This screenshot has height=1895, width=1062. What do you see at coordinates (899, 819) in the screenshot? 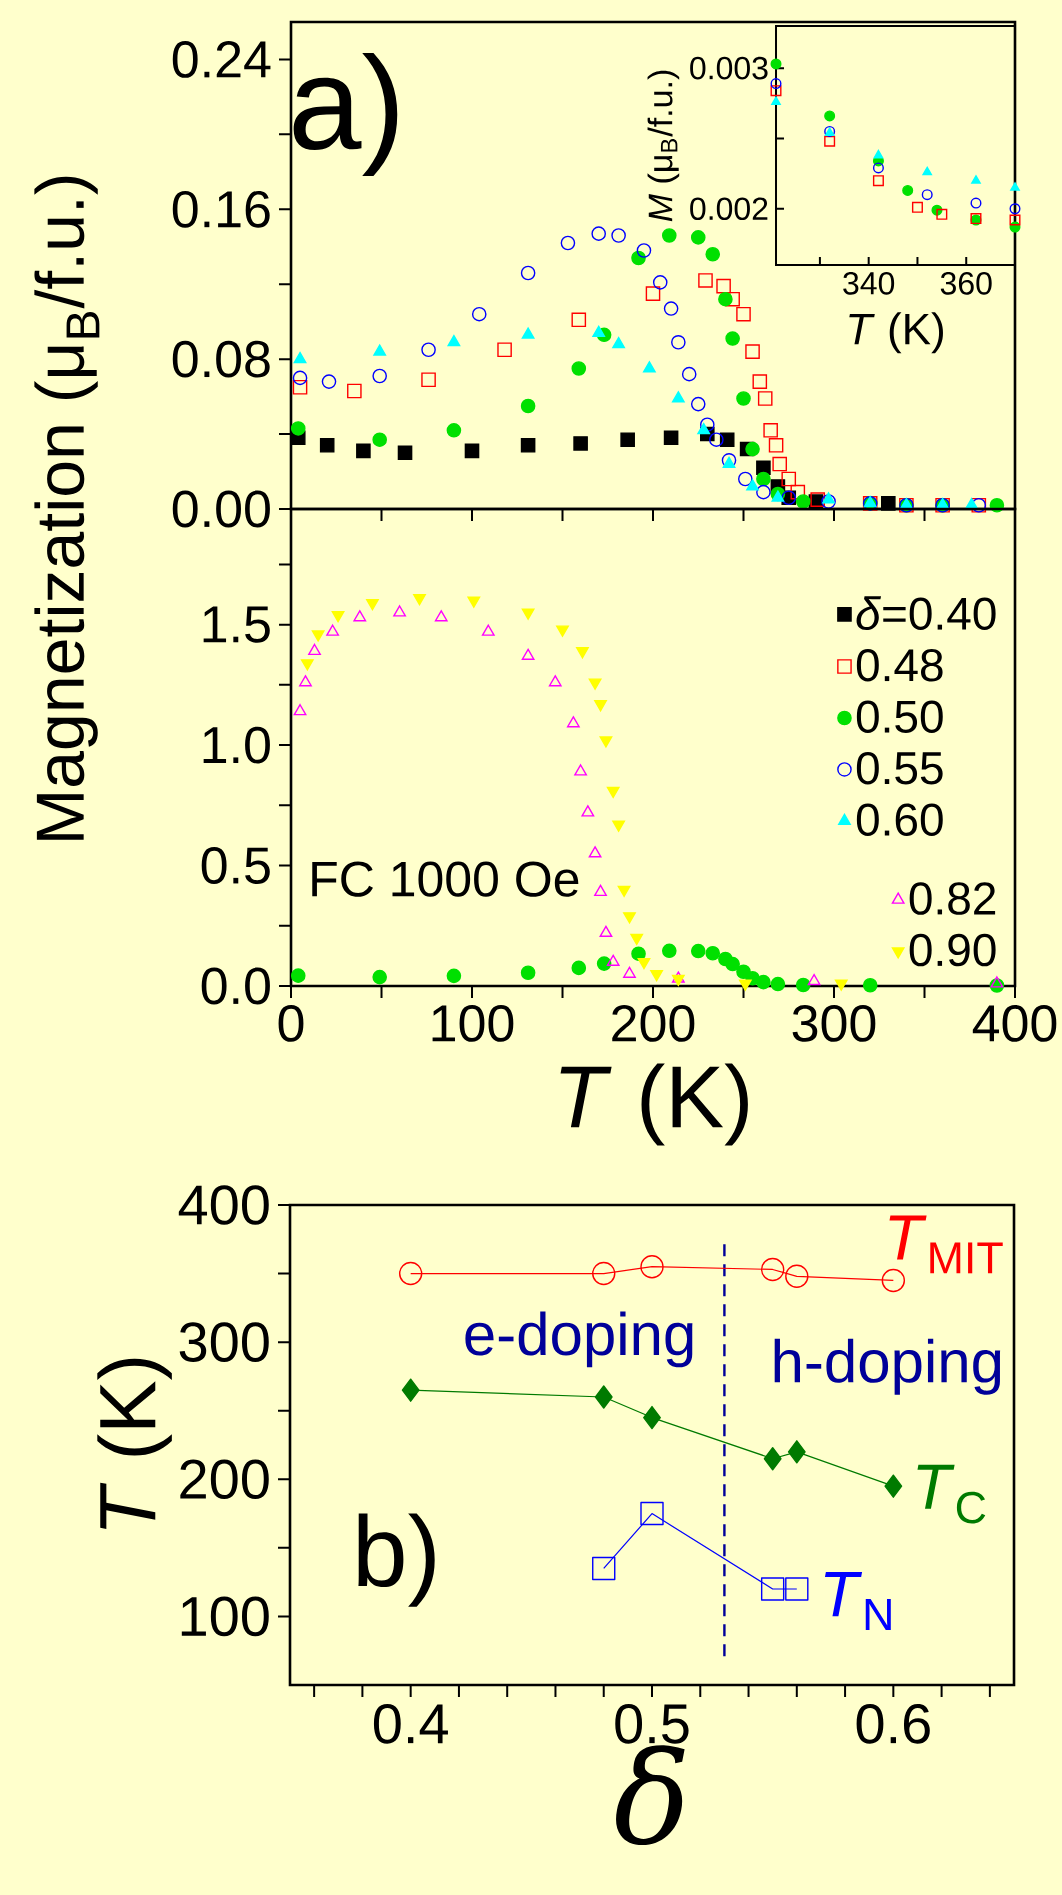
I see `legend-label: 0.60` at bounding box center [899, 819].